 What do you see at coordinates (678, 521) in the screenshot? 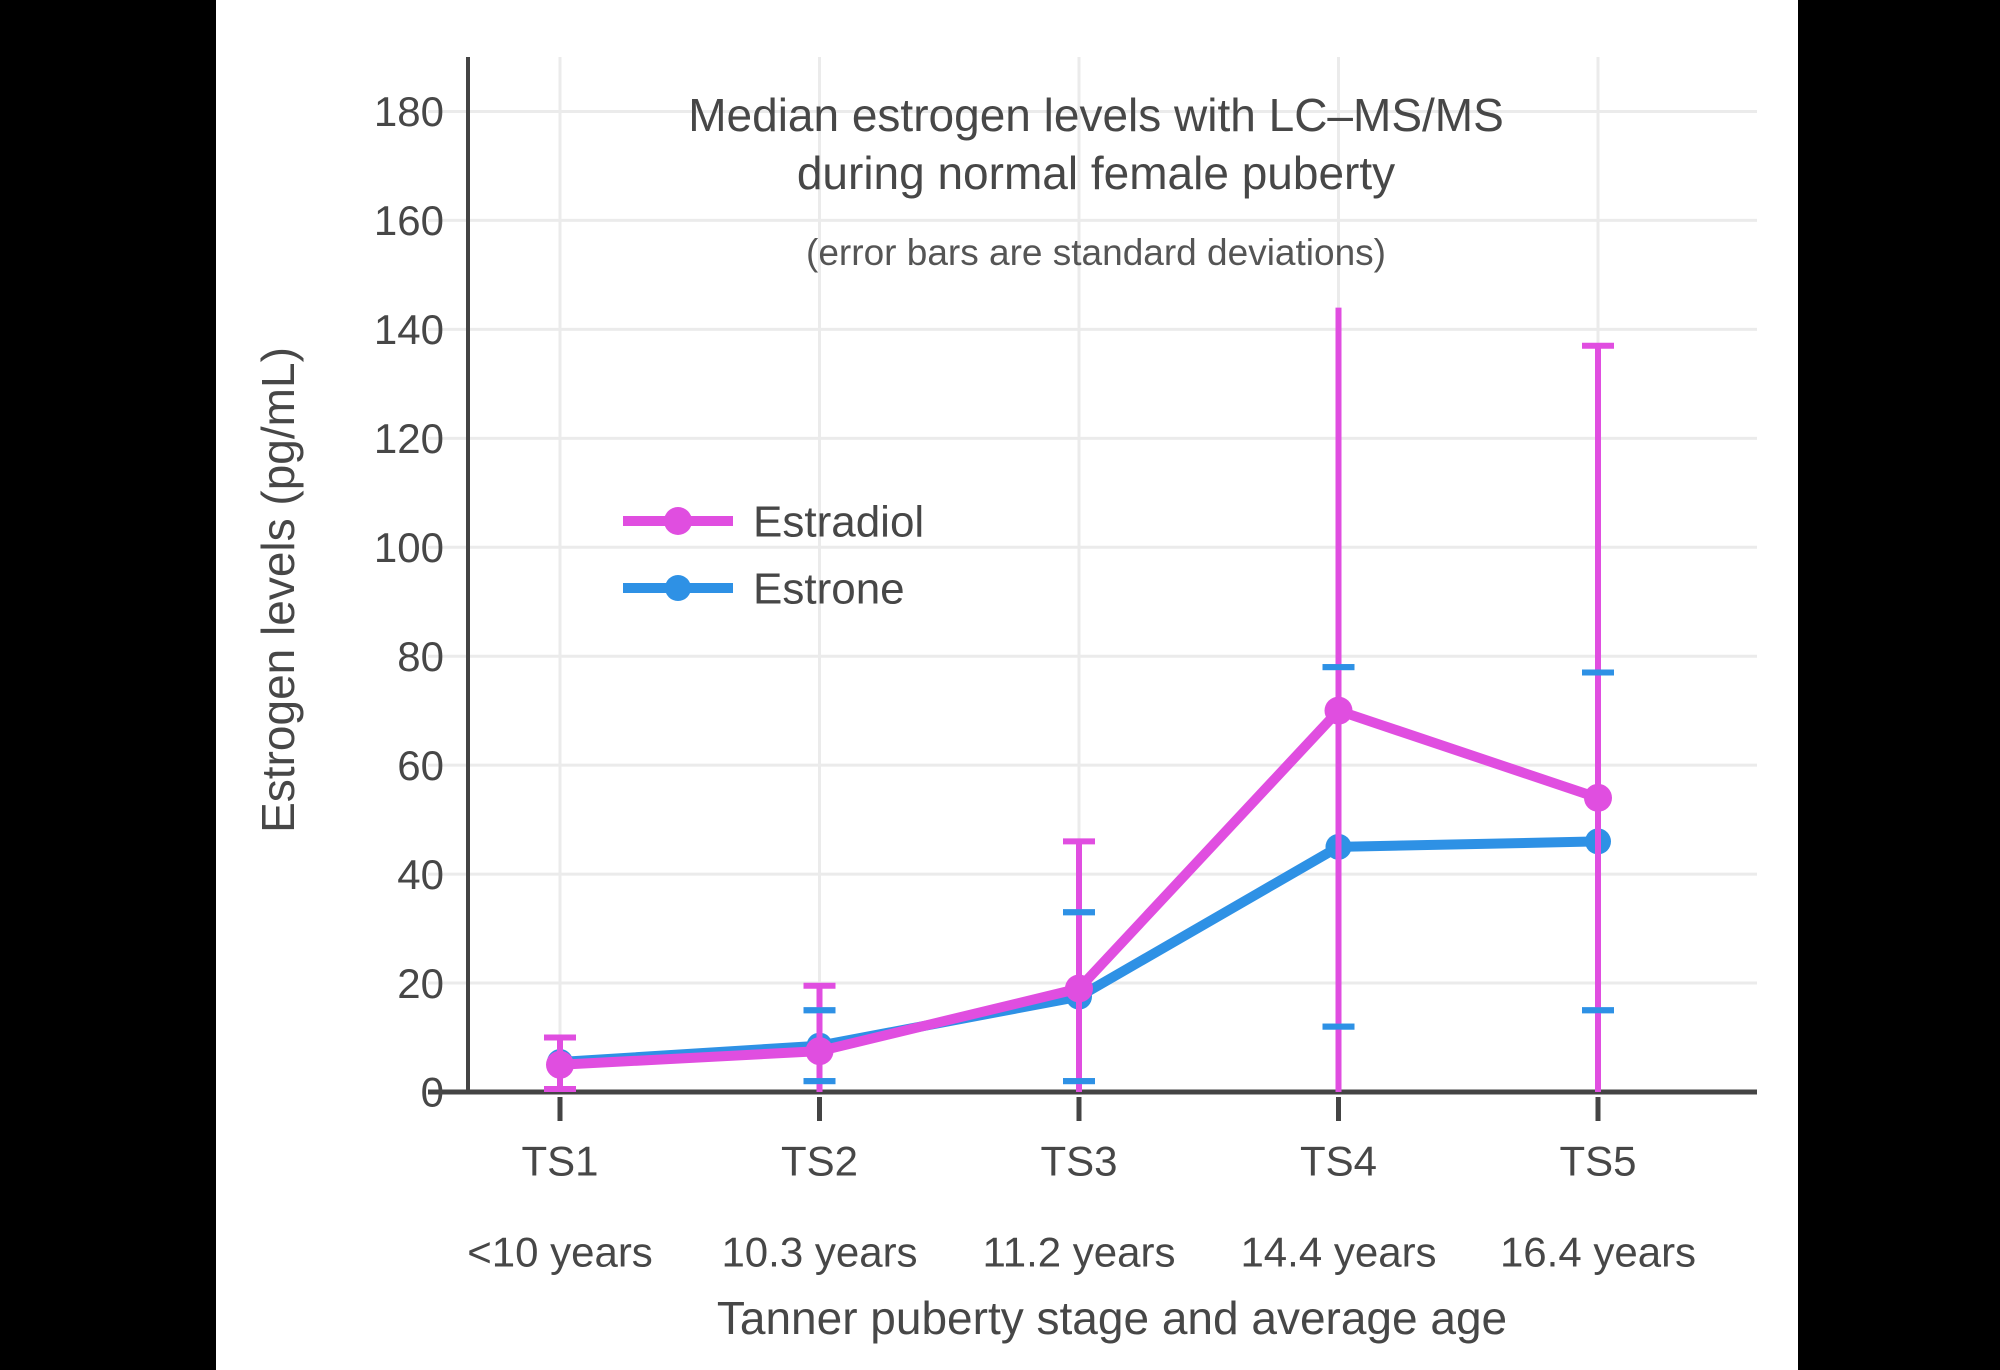
I see `legend-swatch-marker-estradiol` at bounding box center [678, 521].